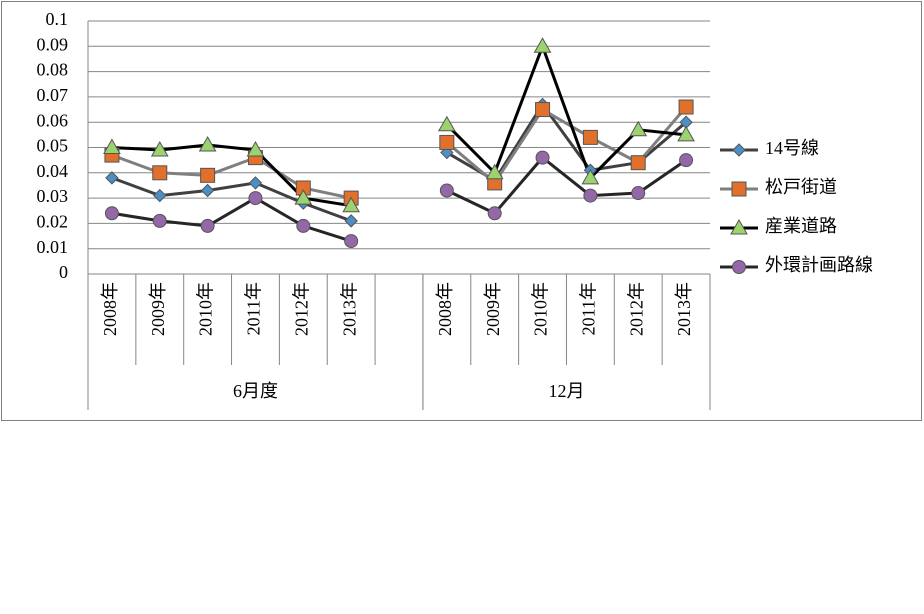 Image resolution: width=924 pixels, height=614 pixels. What do you see at coordinates (819, 265) in the screenshot?
I see `legend-label: 外環計画路線` at bounding box center [819, 265].